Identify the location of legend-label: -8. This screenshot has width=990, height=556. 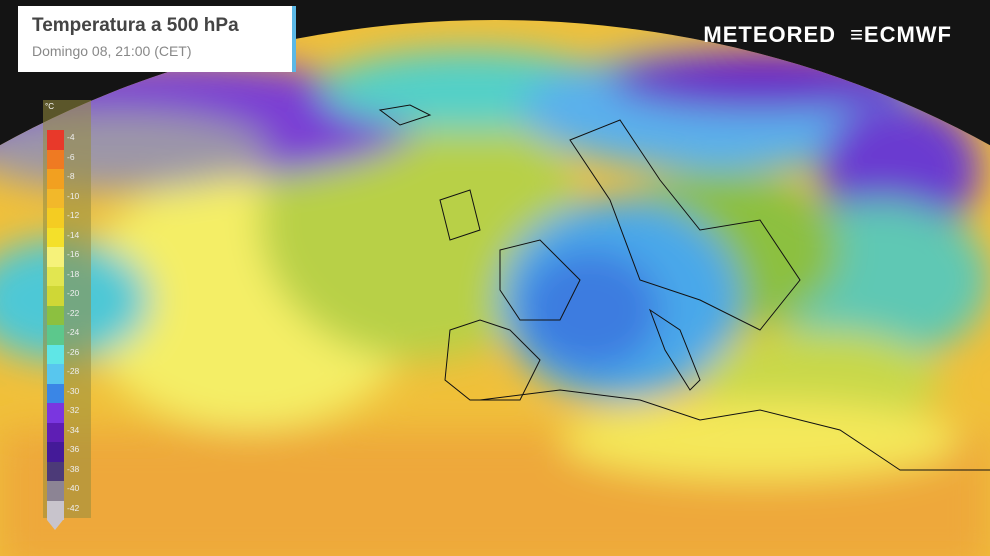
(71, 176).